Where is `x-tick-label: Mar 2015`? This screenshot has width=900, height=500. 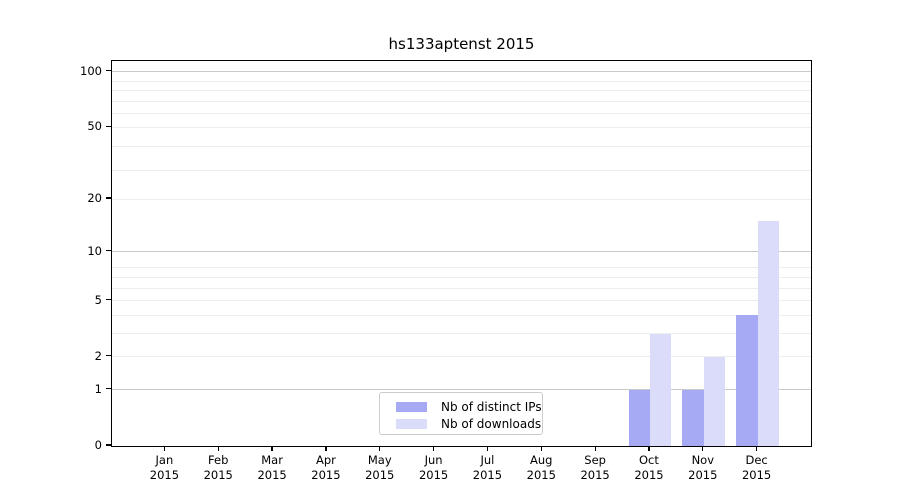
x-tick-label: Mar 2015 is located at coordinates (272, 468).